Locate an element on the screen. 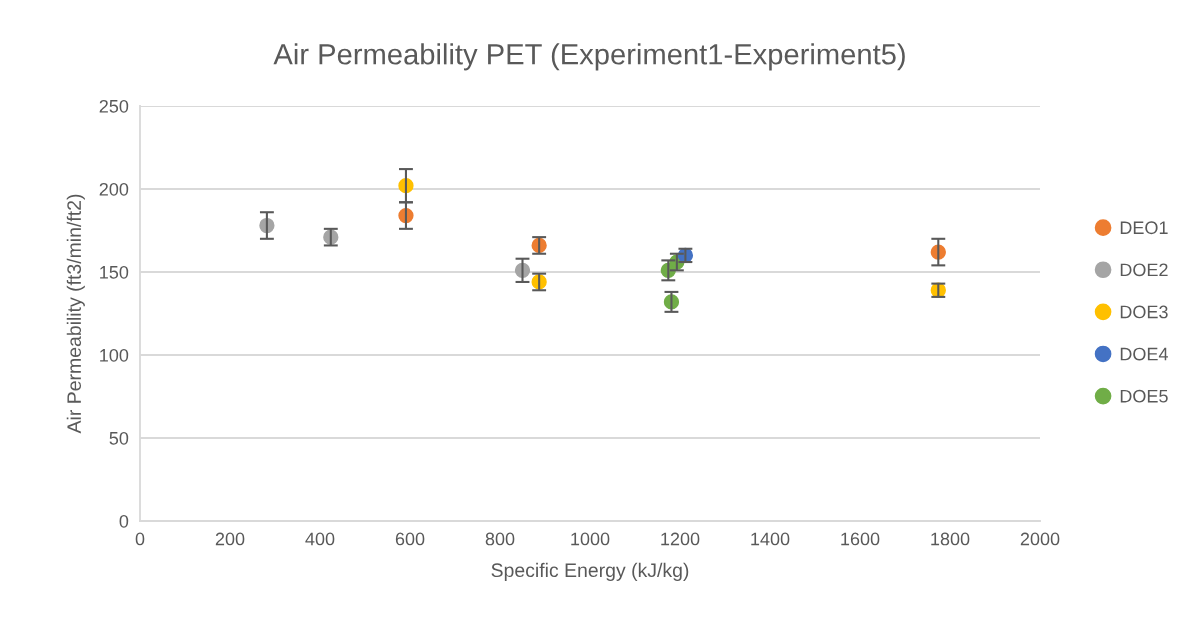 This screenshot has width=1200, height=639. y-tick-label: 0 is located at coordinates (124, 521).